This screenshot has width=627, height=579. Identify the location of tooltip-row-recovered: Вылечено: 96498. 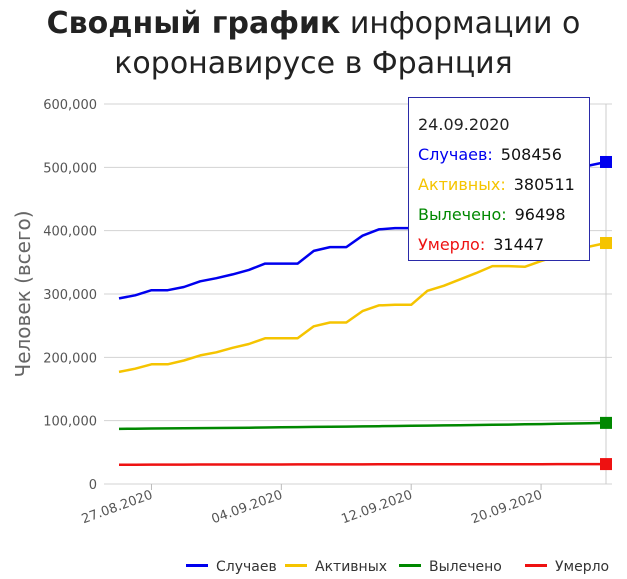
(503, 215).